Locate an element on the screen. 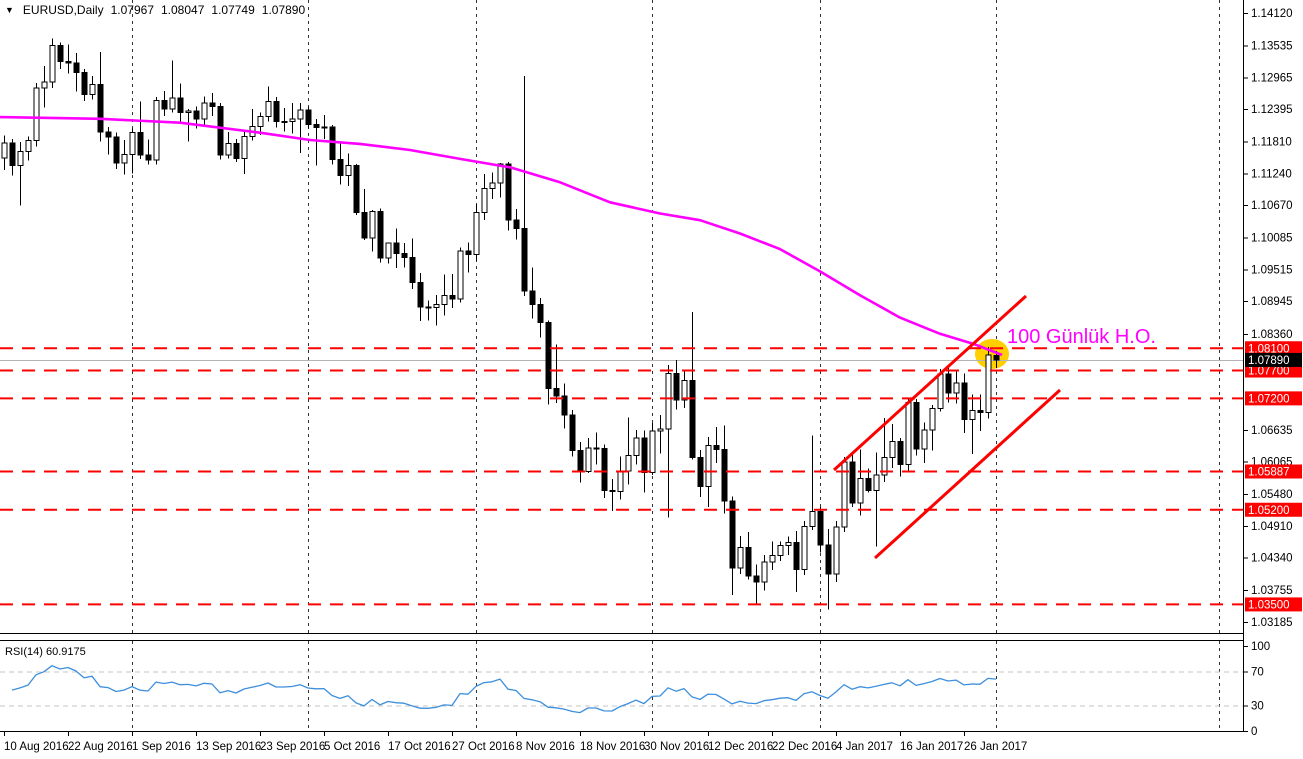 The width and height of the screenshot is (1303, 759). price-tick-label: 1.12965 is located at coordinates (1272, 78).